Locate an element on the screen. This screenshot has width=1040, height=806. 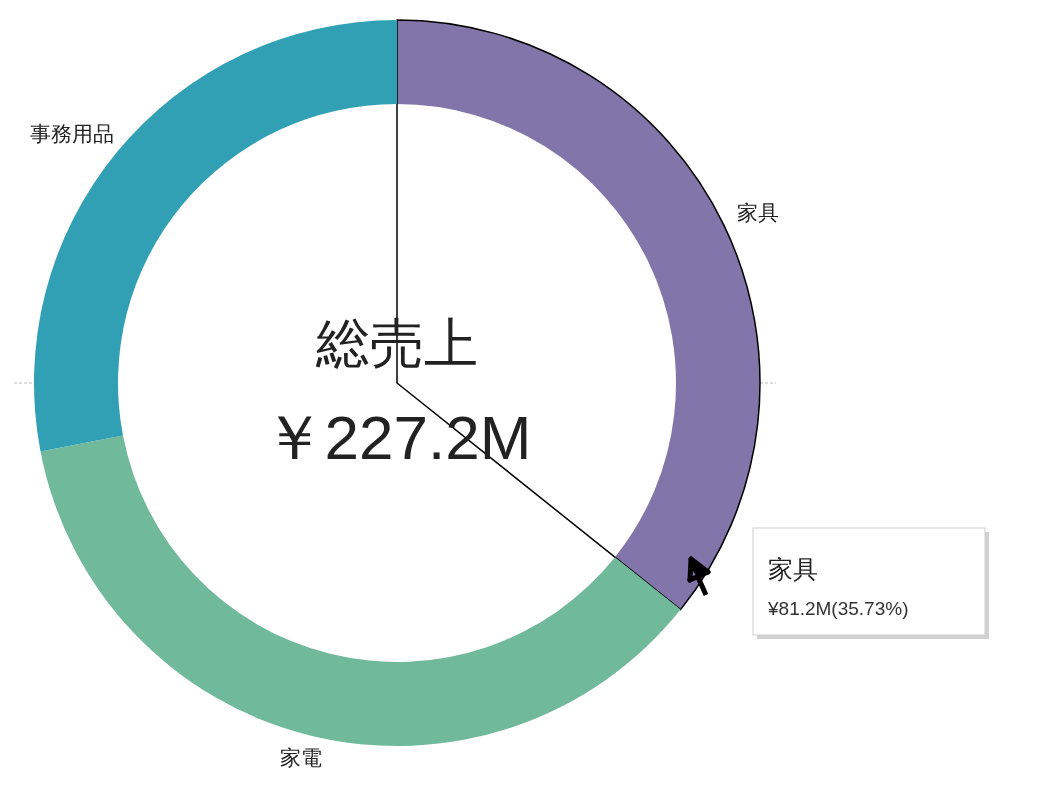
slice-label: 家電 is located at coordinates (300, 758).